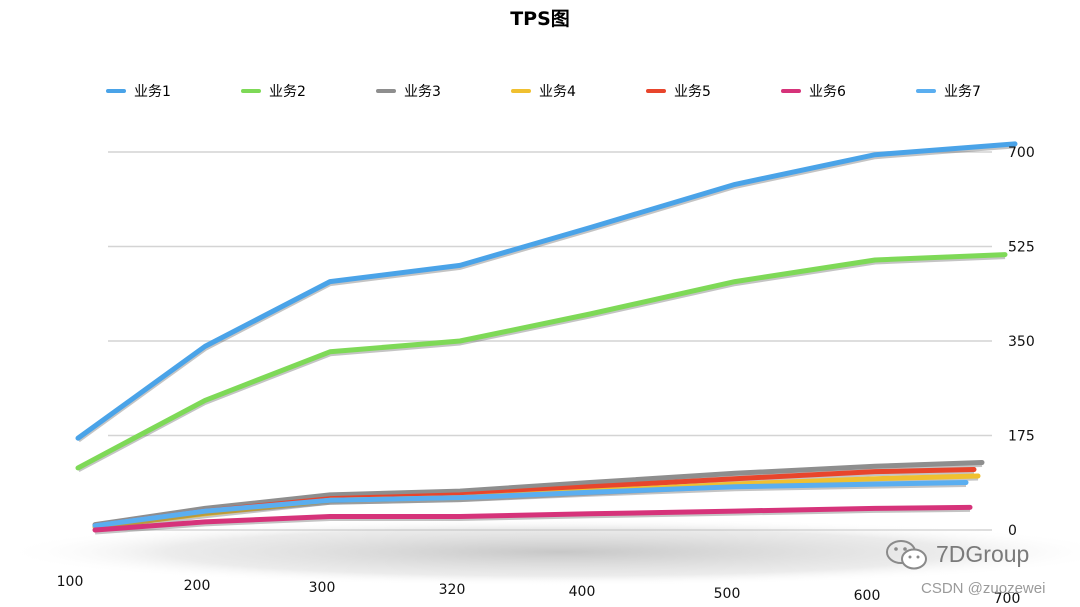  I want to click on chart-legend: 业务1 业务2 业务3 业务4 业务5 业务6 业务7, so click(543, 92).